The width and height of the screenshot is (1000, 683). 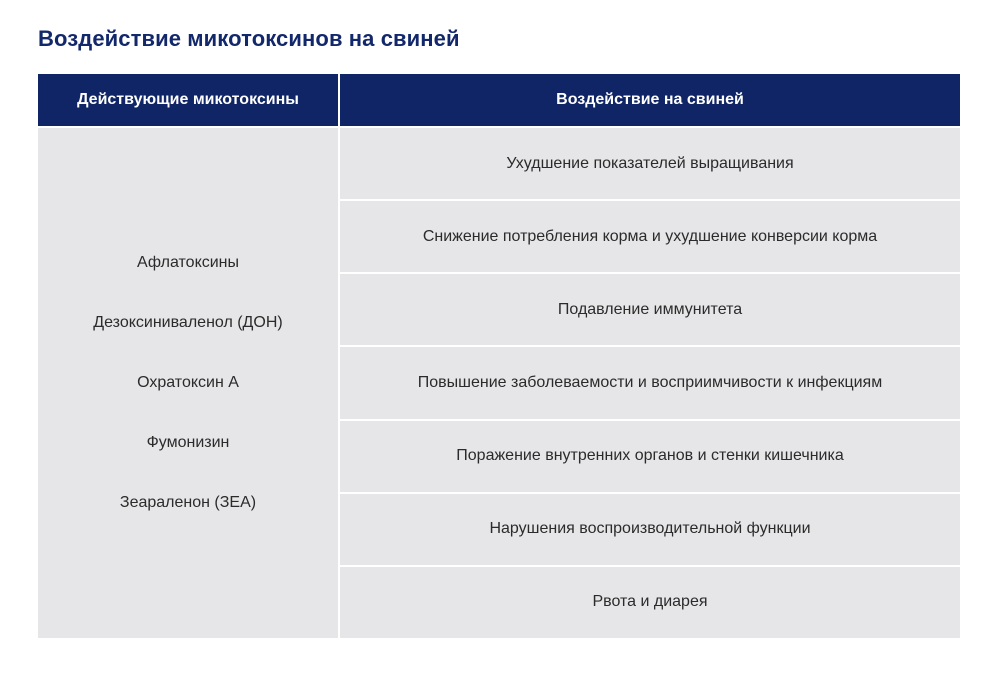 What do you see at coordinates (188, 262) in the screenshot?
I see `mycotoxin-item: Афлатоксины` at bounding box center [188, 262].